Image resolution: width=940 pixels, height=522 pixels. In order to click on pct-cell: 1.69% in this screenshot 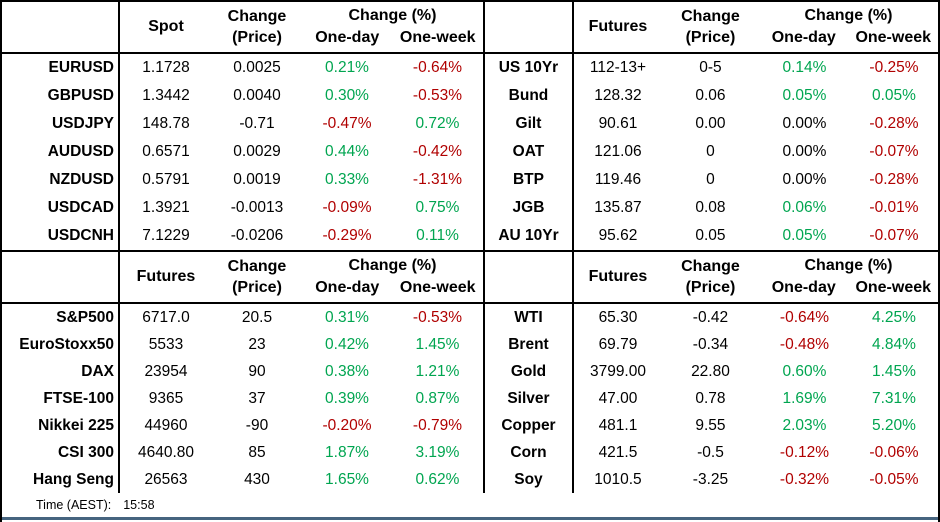, I will do `click(804, 398)`.